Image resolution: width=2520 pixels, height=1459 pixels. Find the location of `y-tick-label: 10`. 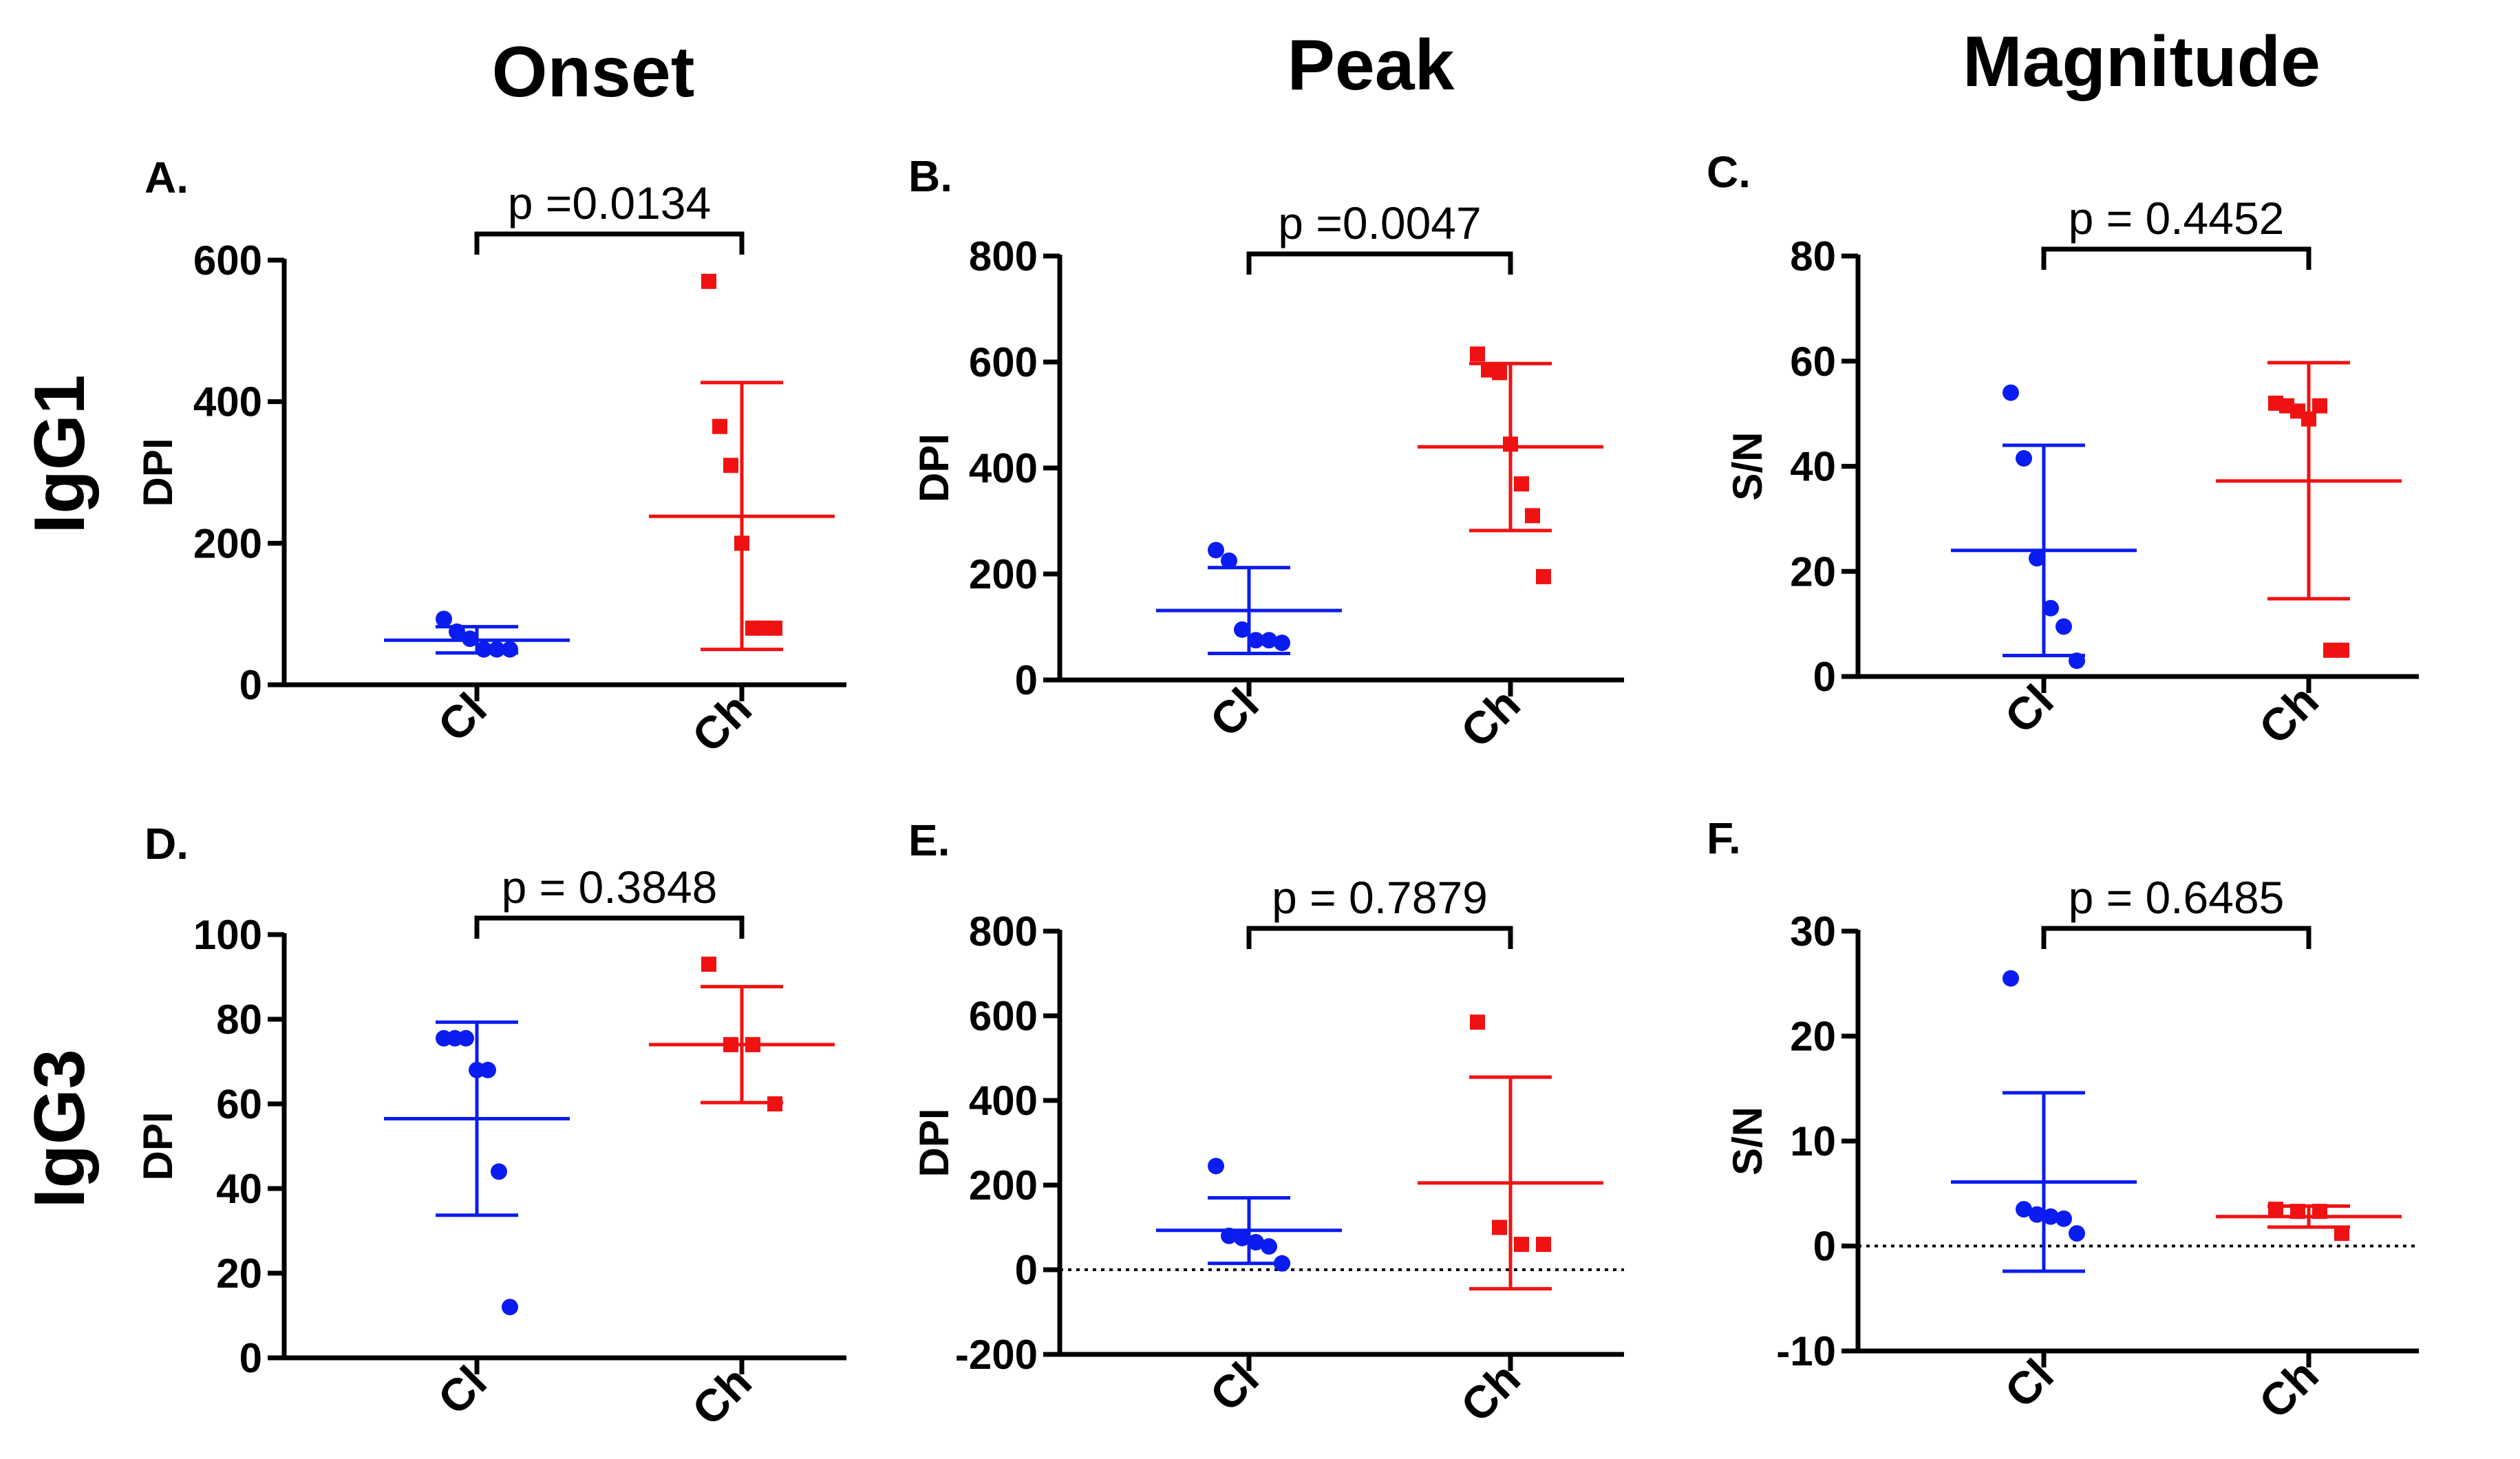

y-tick-label: 10 is located at coordinates (1813, 1141).